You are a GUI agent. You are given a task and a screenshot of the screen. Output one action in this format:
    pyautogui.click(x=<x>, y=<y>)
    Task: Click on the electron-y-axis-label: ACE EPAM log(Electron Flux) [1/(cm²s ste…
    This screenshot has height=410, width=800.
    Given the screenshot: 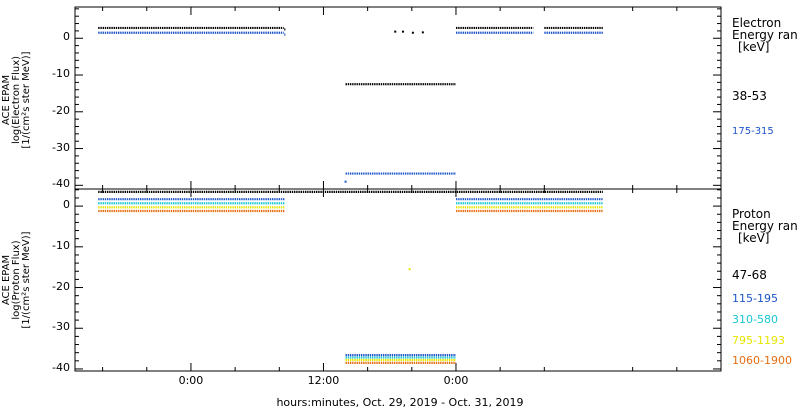 What is the action you would take?
    pyautogui.click(x=19, y=100)
    